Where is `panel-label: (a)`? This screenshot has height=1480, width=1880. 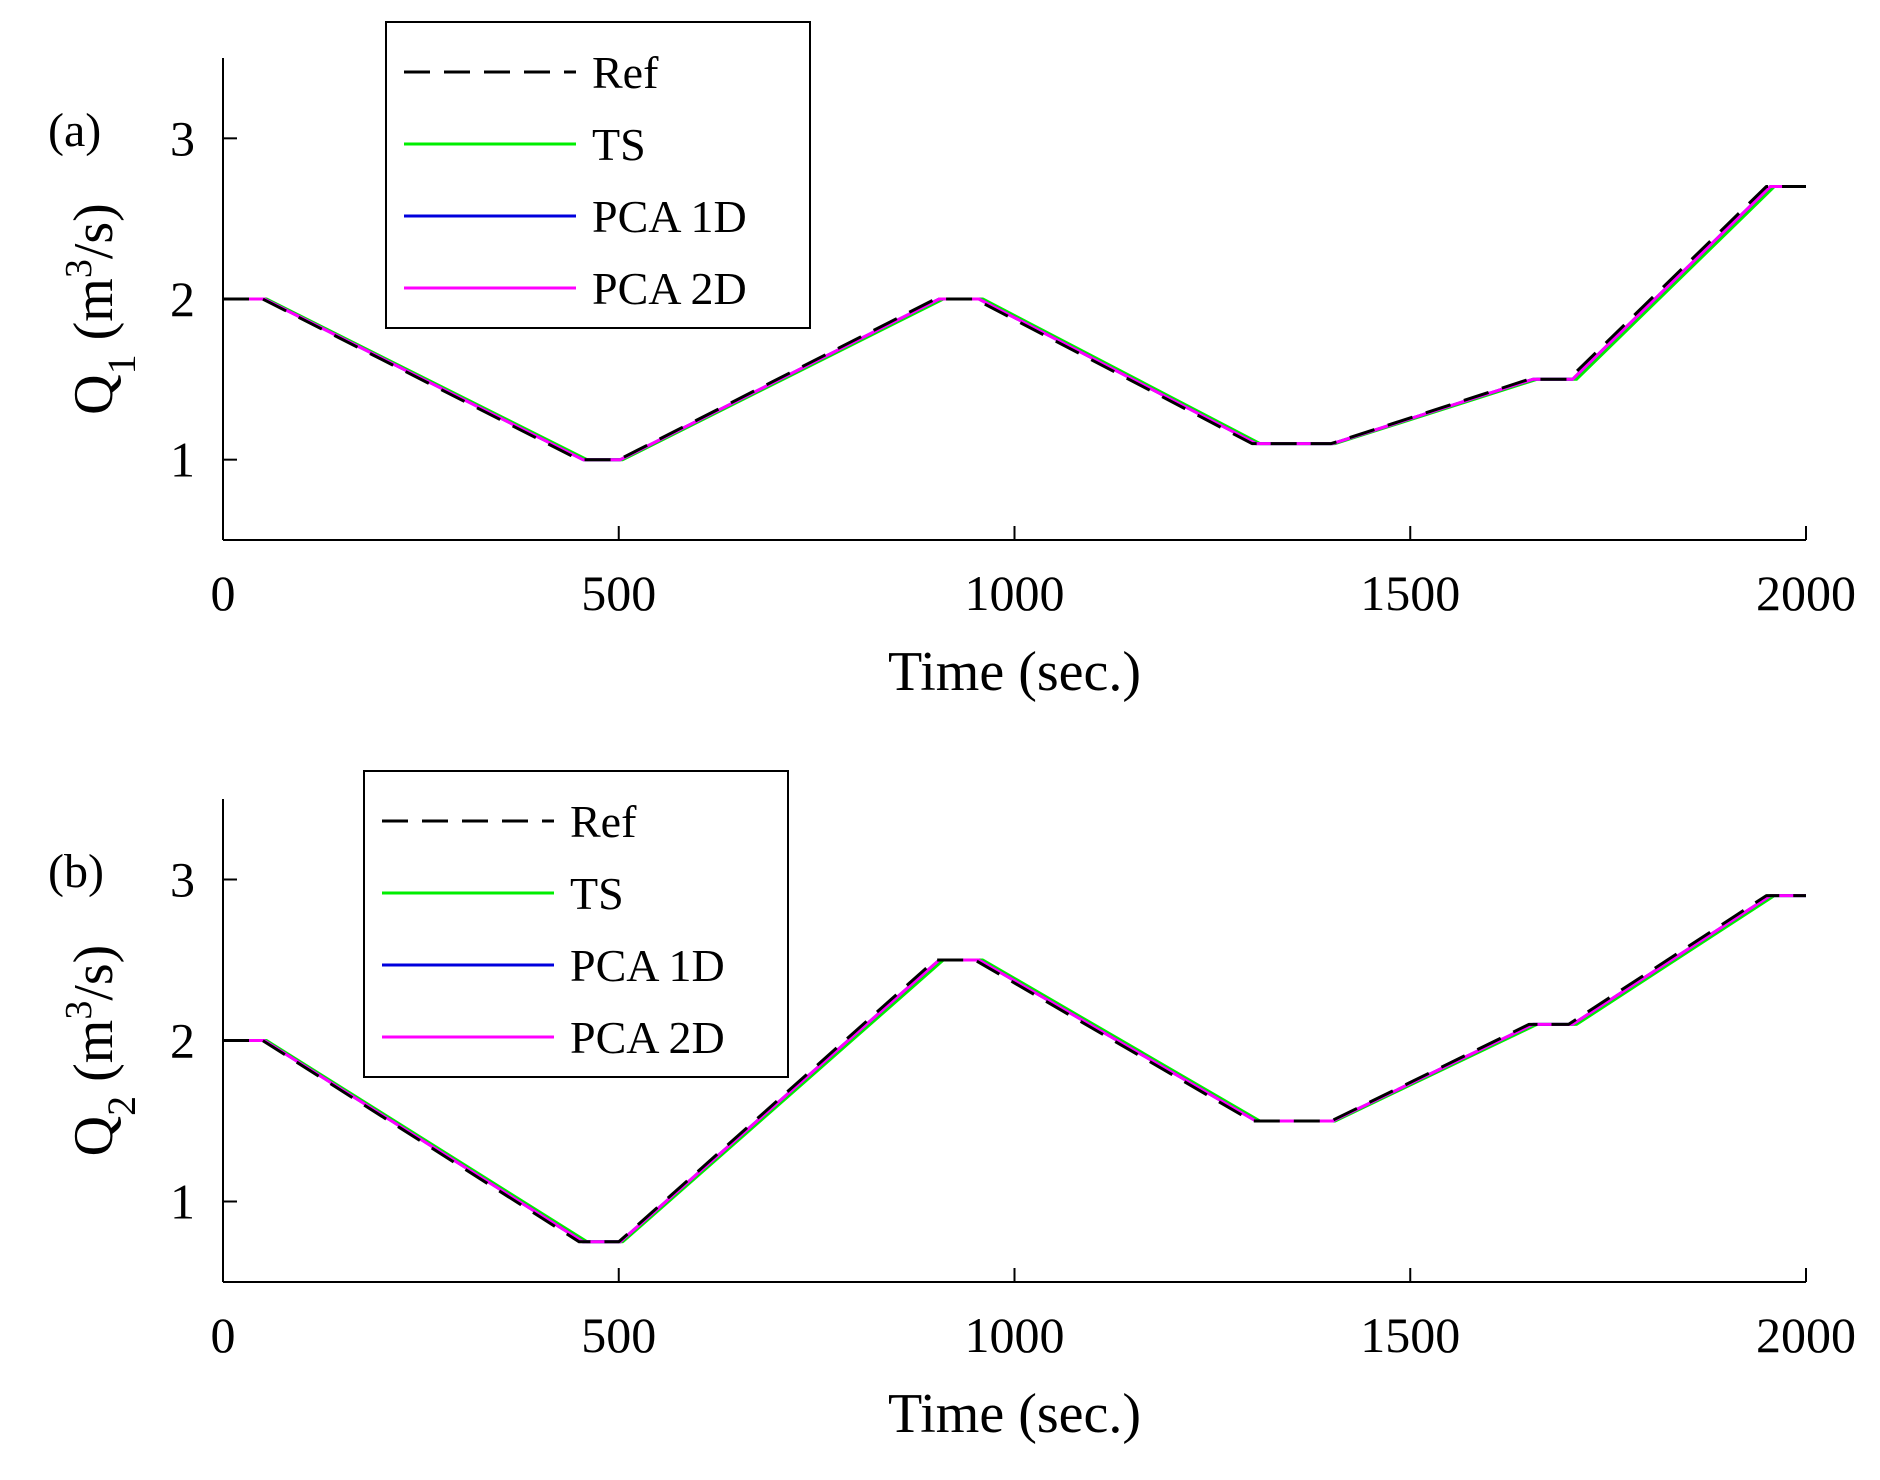
panel-label: (a) is located at coordinates (74, 130).